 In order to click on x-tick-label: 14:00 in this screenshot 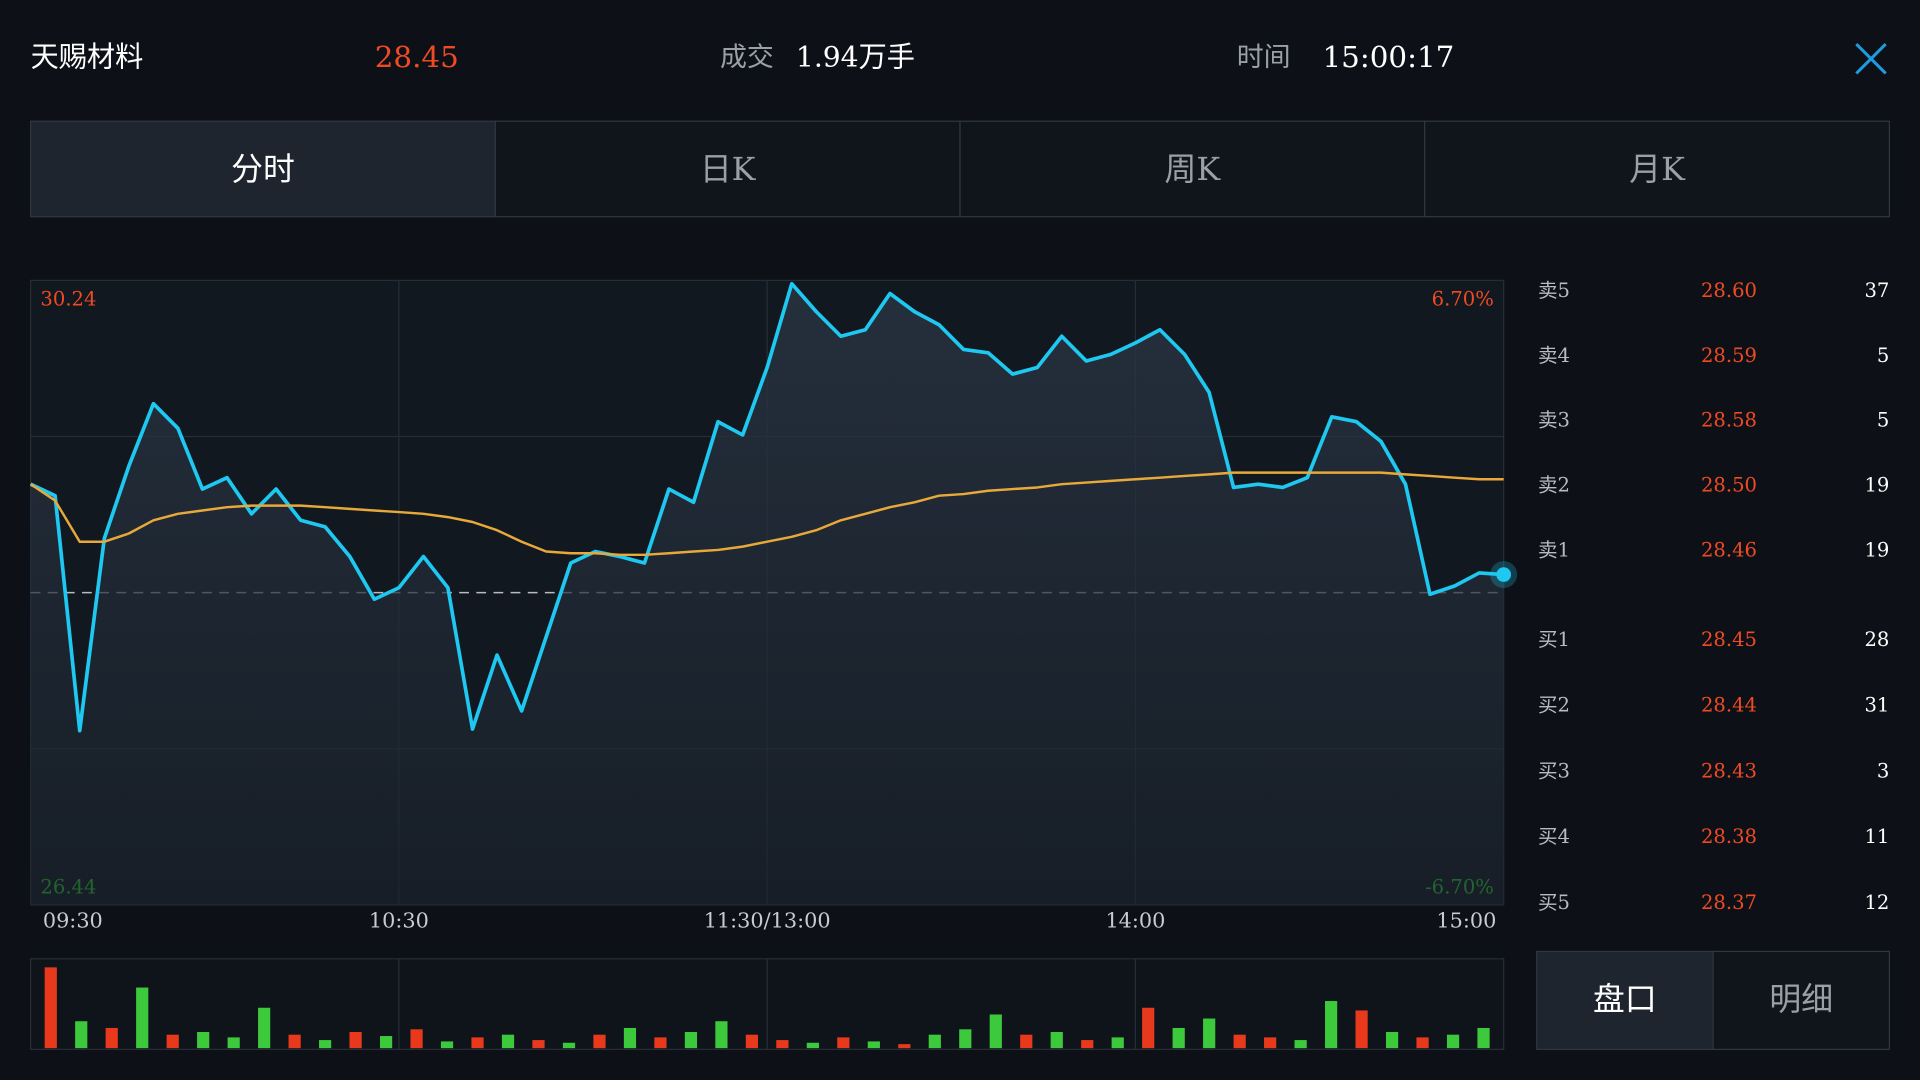, I will do `click(1135, 921)`.